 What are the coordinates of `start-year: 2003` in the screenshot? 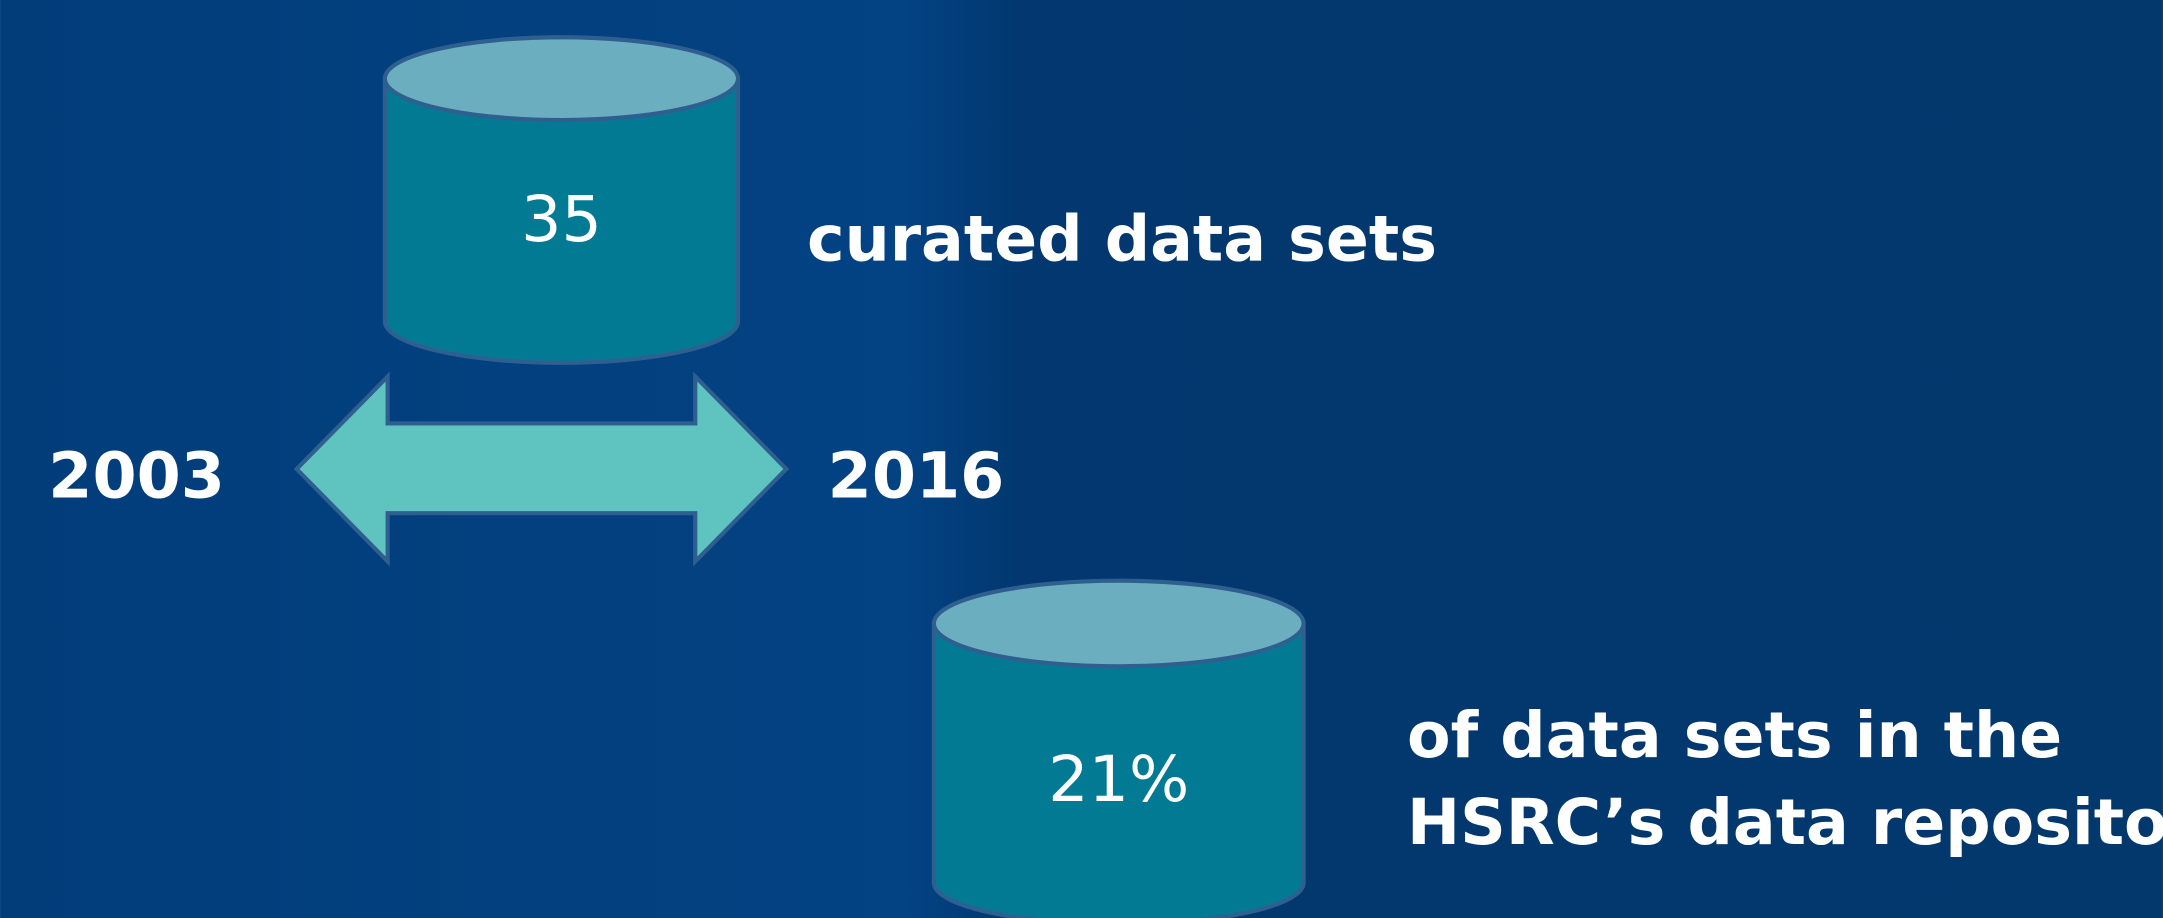 It's located at (136, 476).